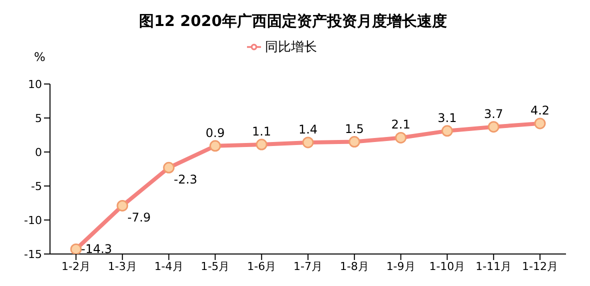 The image size is (590, 286). I want to click on x-tick-label: 1-11月, so click(494, 266).